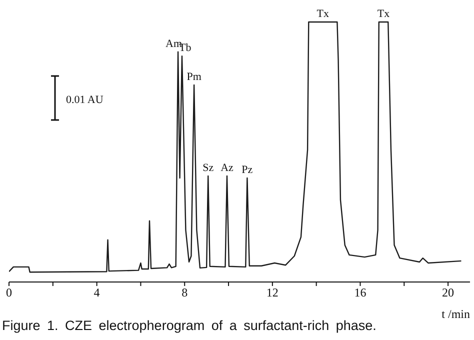  I want to click on x-tick-label: 8, so click(185, 293).